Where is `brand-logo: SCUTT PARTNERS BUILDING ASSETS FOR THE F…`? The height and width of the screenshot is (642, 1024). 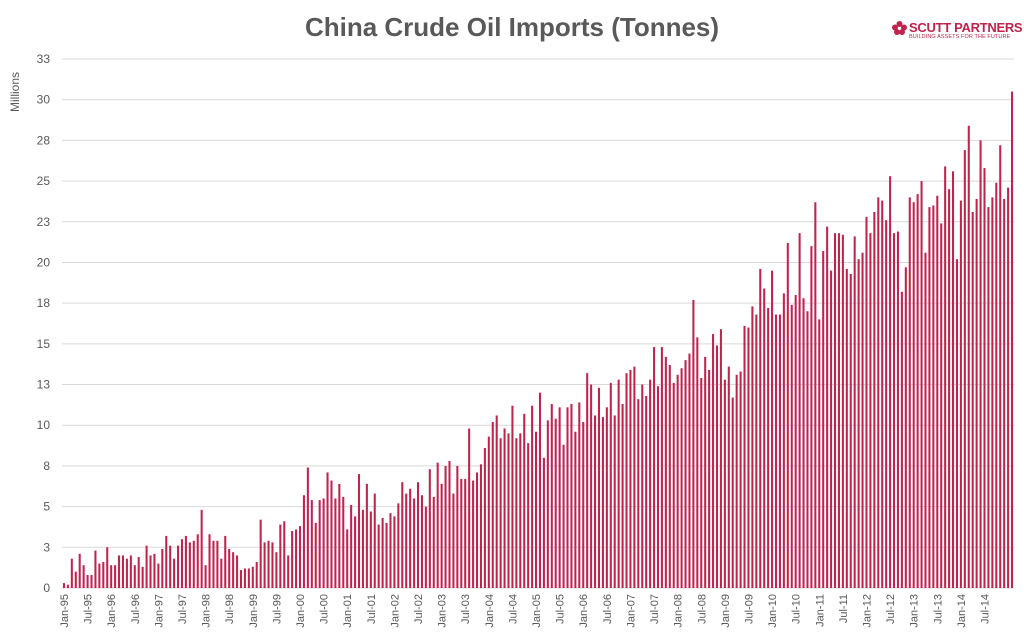 brand-logo: SCUTT PARTNERS BUILDING ASSETS FOR THE F… is located at coordinates (957, 32).